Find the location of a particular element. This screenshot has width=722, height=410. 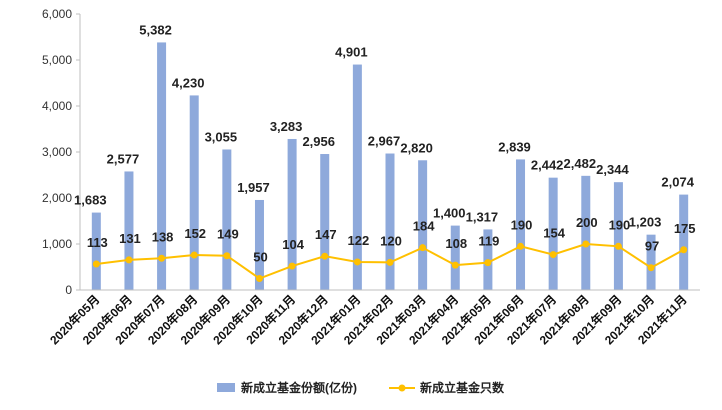

bar-data-label: 1,957 is located at coordinates (253, 187).